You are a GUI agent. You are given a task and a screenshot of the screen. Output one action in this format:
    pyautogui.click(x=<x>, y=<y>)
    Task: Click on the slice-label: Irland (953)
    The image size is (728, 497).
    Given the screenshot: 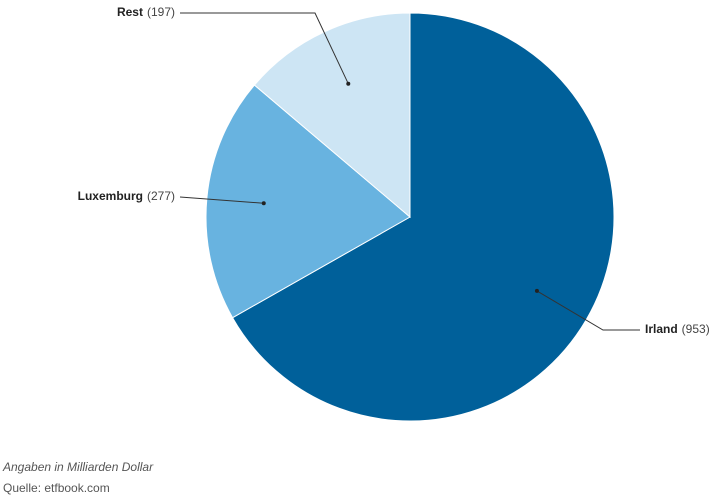 What is the action you would take?
    pyautogui.click(x=677, y=329)
    